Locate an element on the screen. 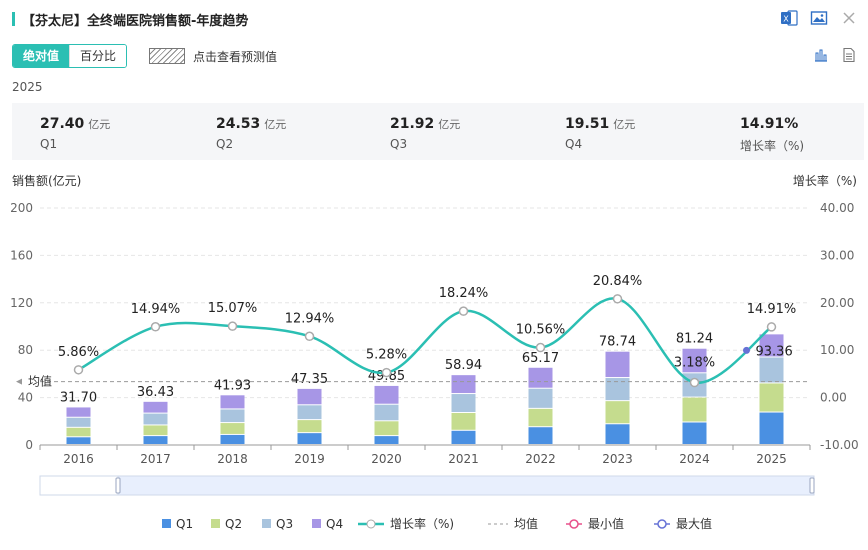  excel-export-icon: X is located at coordinates (789, 18).